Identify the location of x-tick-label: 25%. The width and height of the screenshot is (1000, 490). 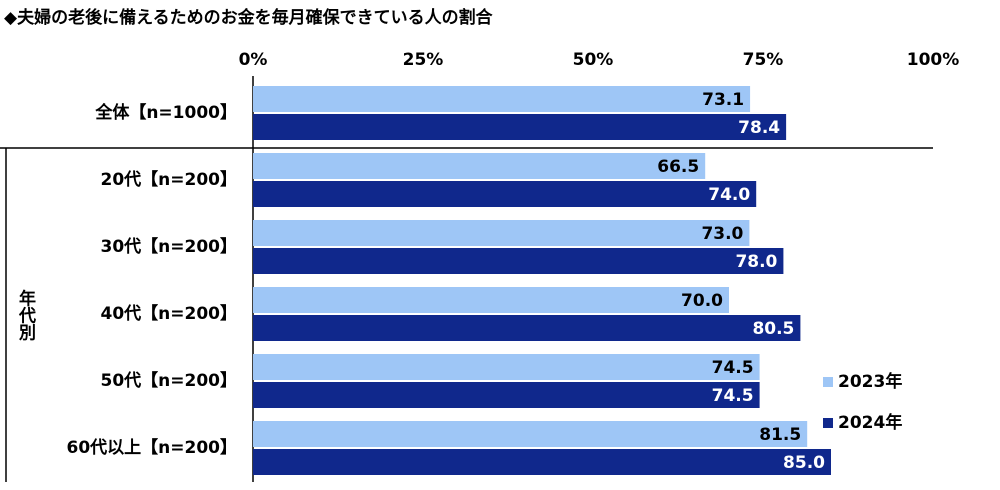
(423, 60).